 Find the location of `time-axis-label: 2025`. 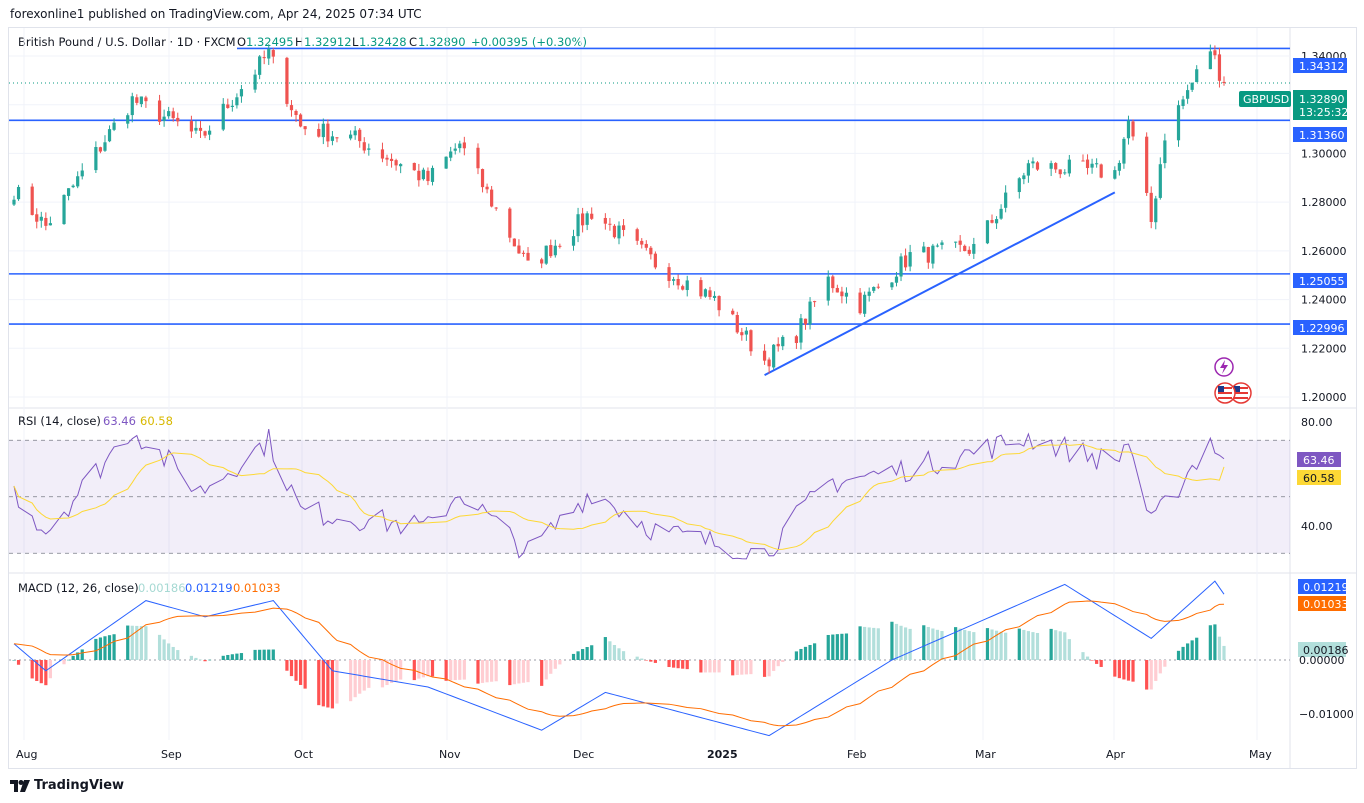

time-axis-label: 2025 is located at coordinates (722, 754).